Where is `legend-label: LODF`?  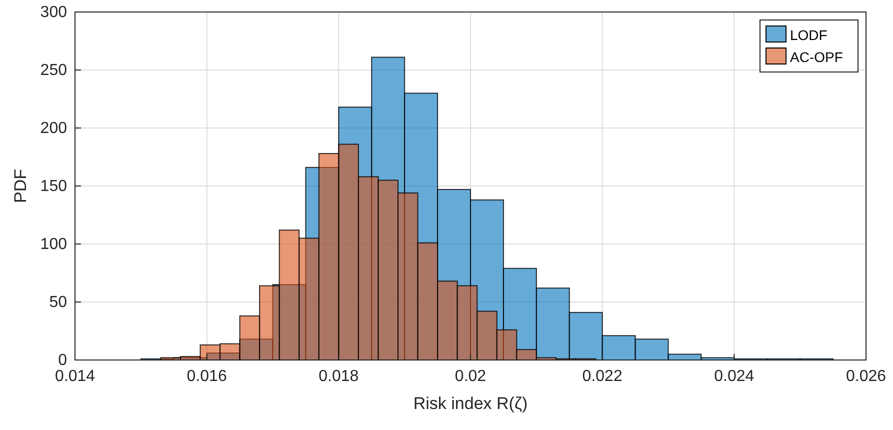 legend-label: LODF is located at coordinates (809, 35).